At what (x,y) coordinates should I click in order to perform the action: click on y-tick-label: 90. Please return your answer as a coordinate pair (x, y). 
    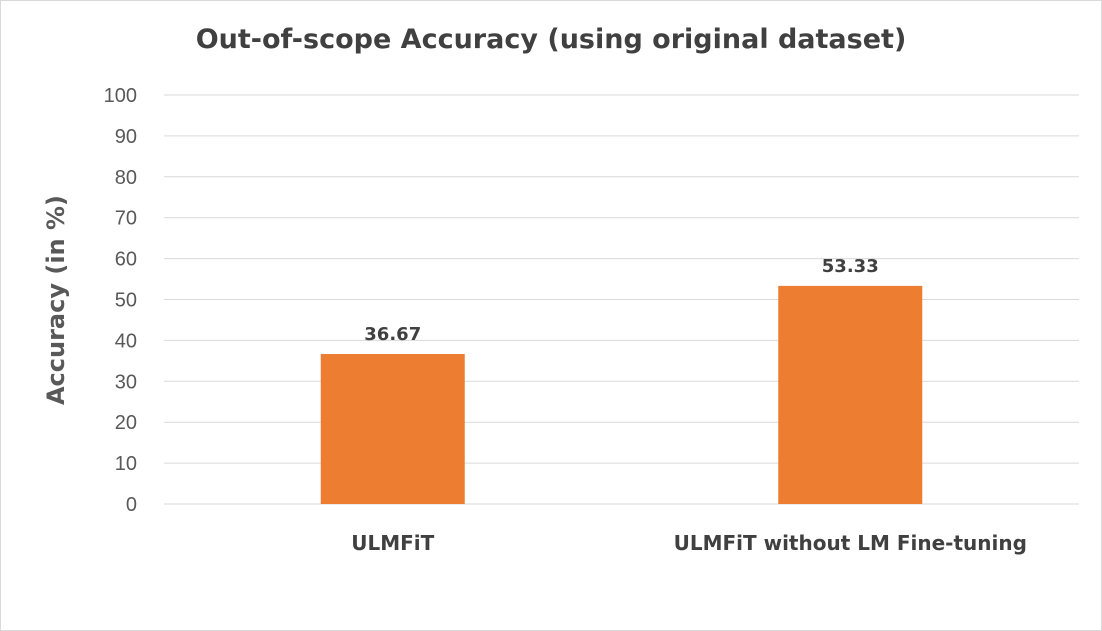
    Looking at the image, I should click on (126, 137).